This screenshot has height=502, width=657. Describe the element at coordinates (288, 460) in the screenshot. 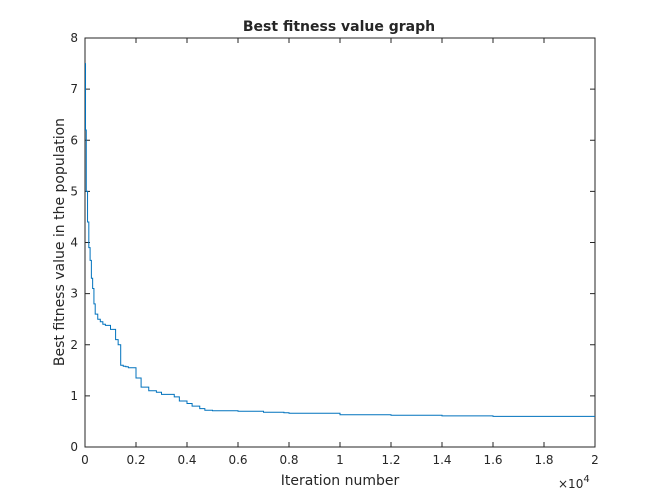

I see `x-tick-label: 0.8` at that location.